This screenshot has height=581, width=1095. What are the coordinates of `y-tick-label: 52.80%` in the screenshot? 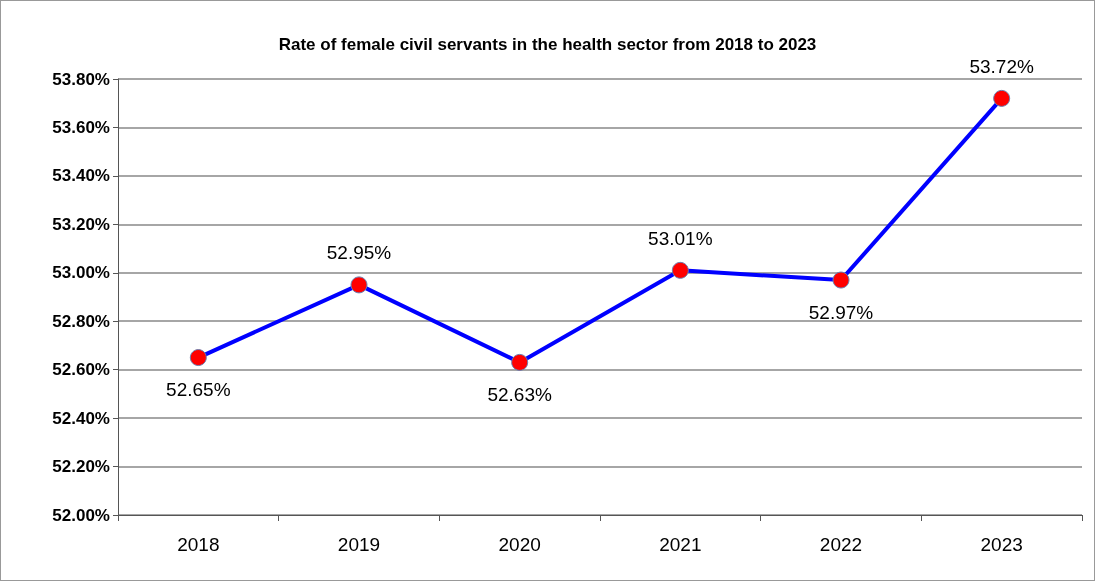 It's located at (81, 321).